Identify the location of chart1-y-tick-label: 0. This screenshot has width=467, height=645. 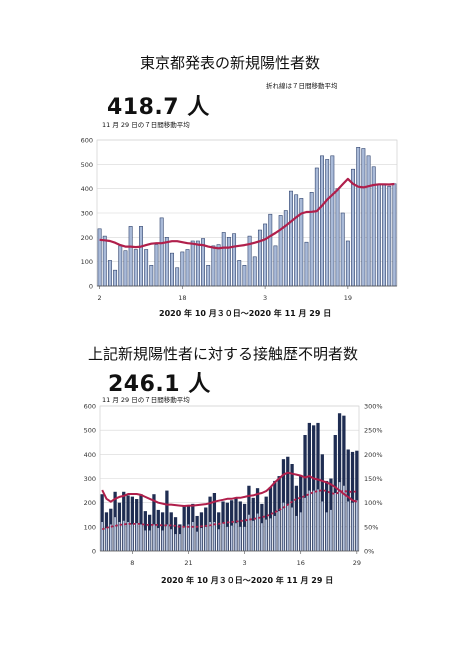
(91, 287).